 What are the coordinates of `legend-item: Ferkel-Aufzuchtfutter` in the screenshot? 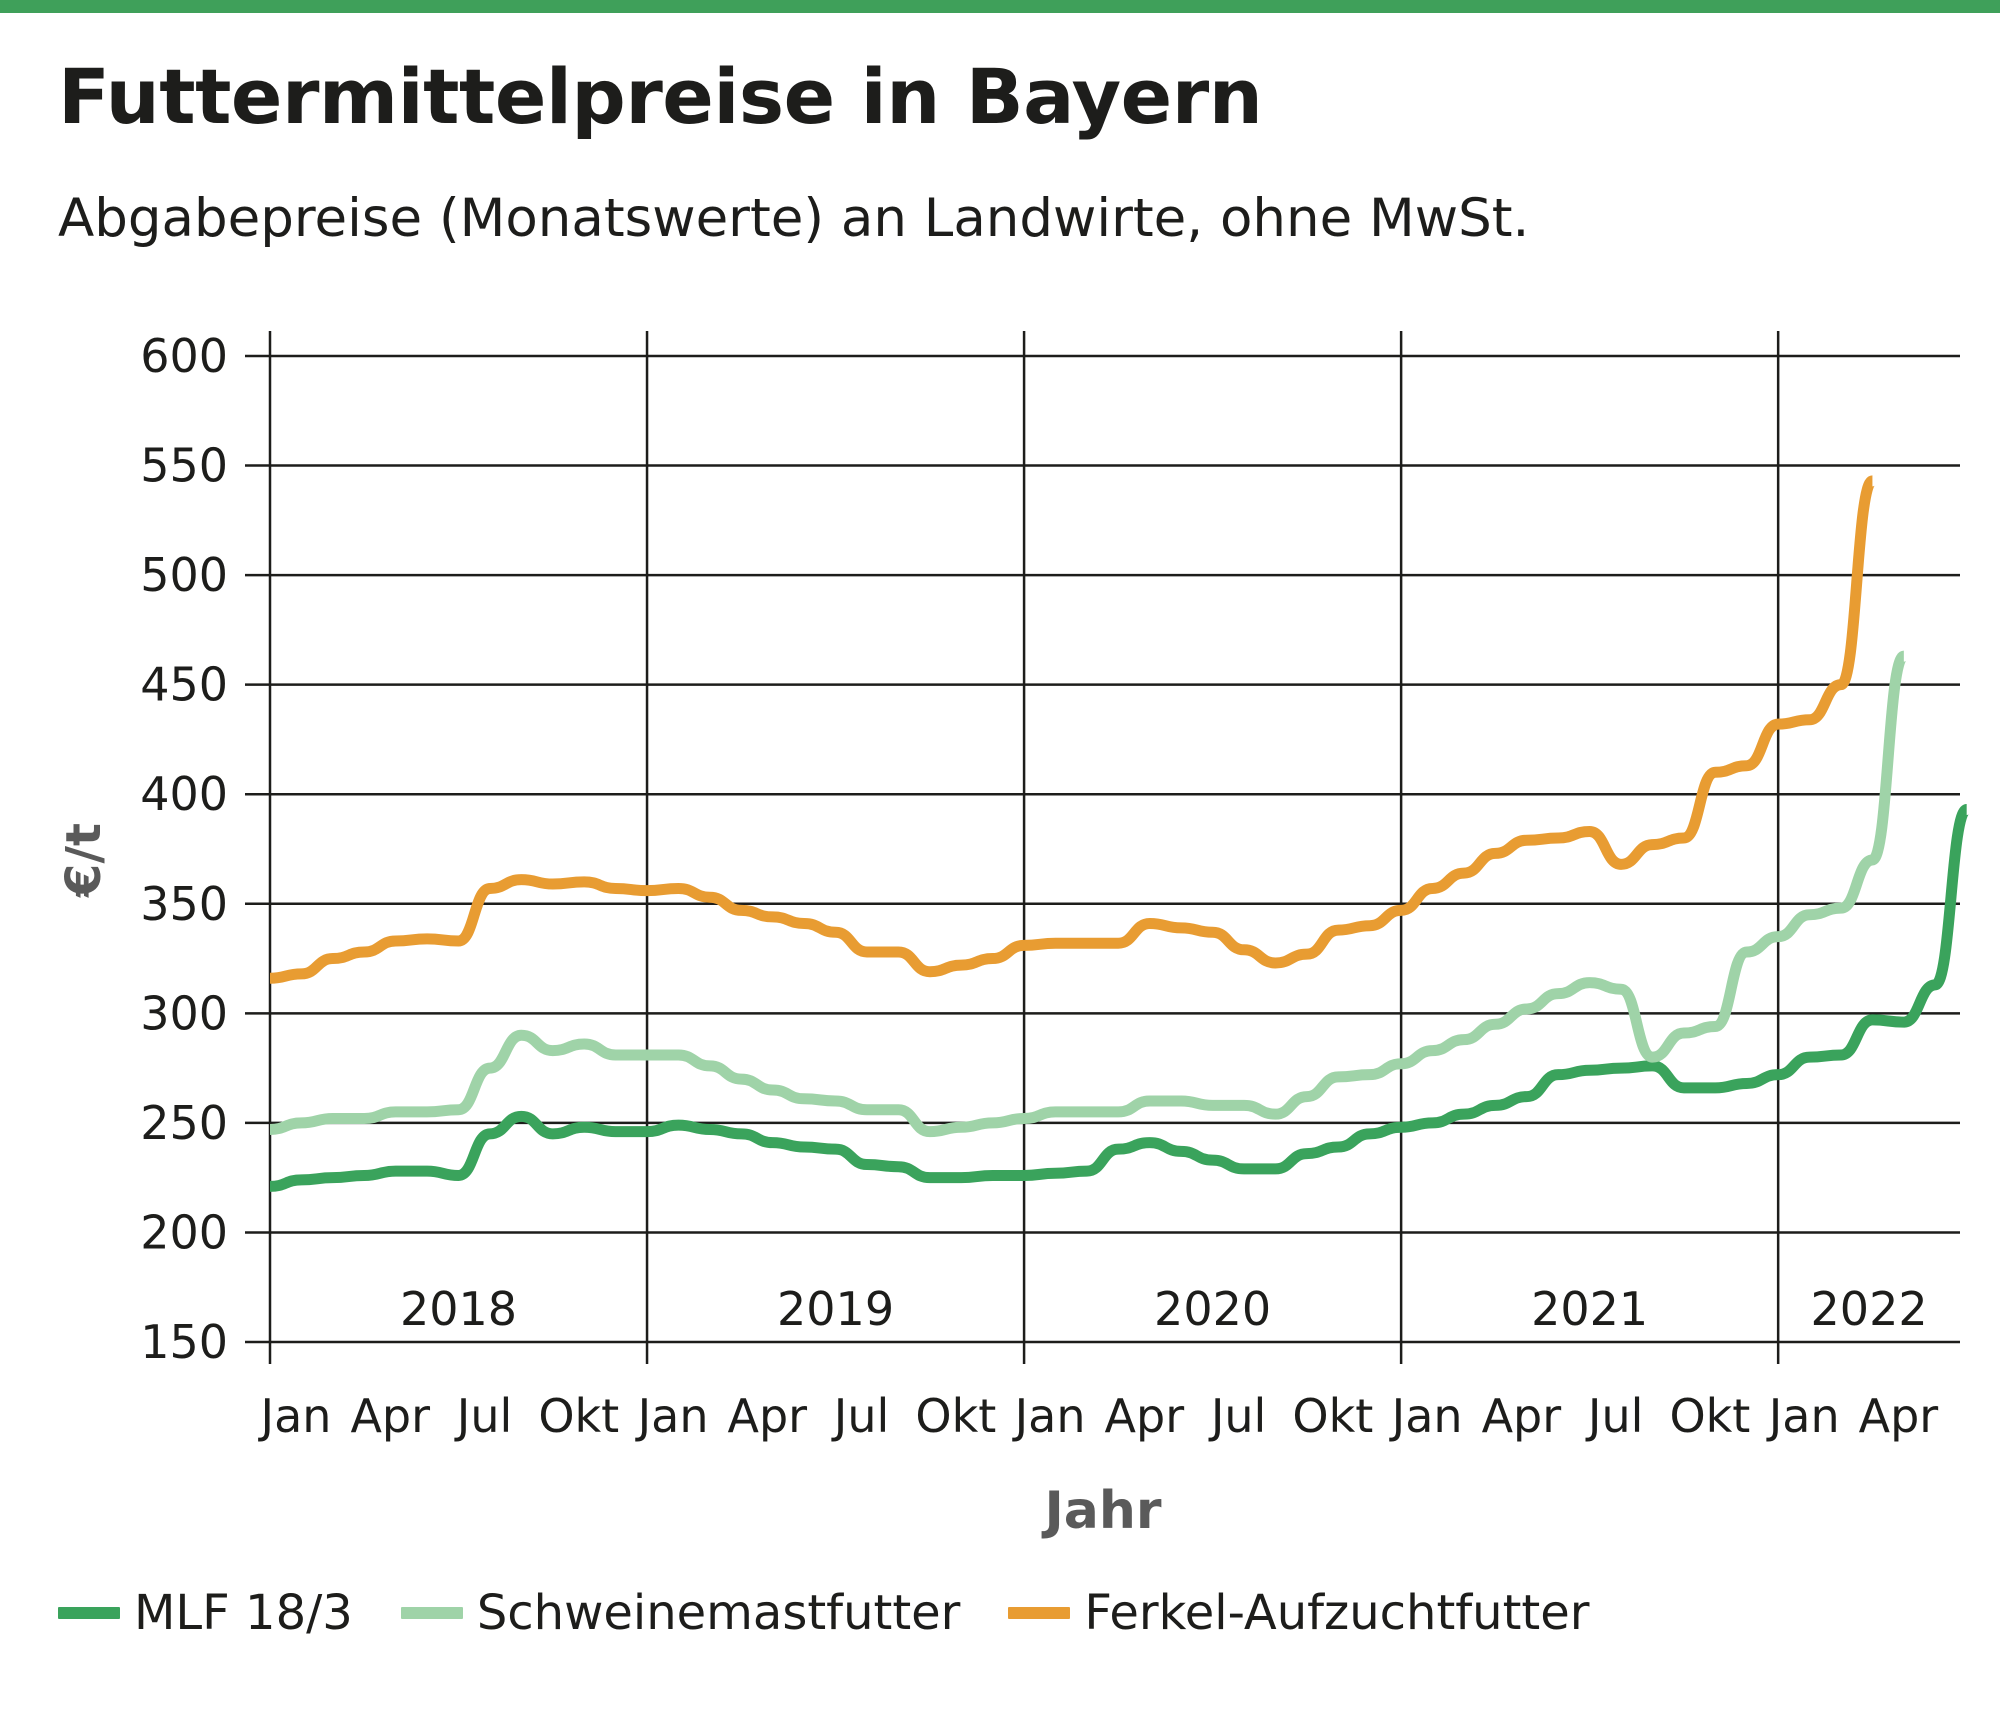 It's located at (1299, 1613).